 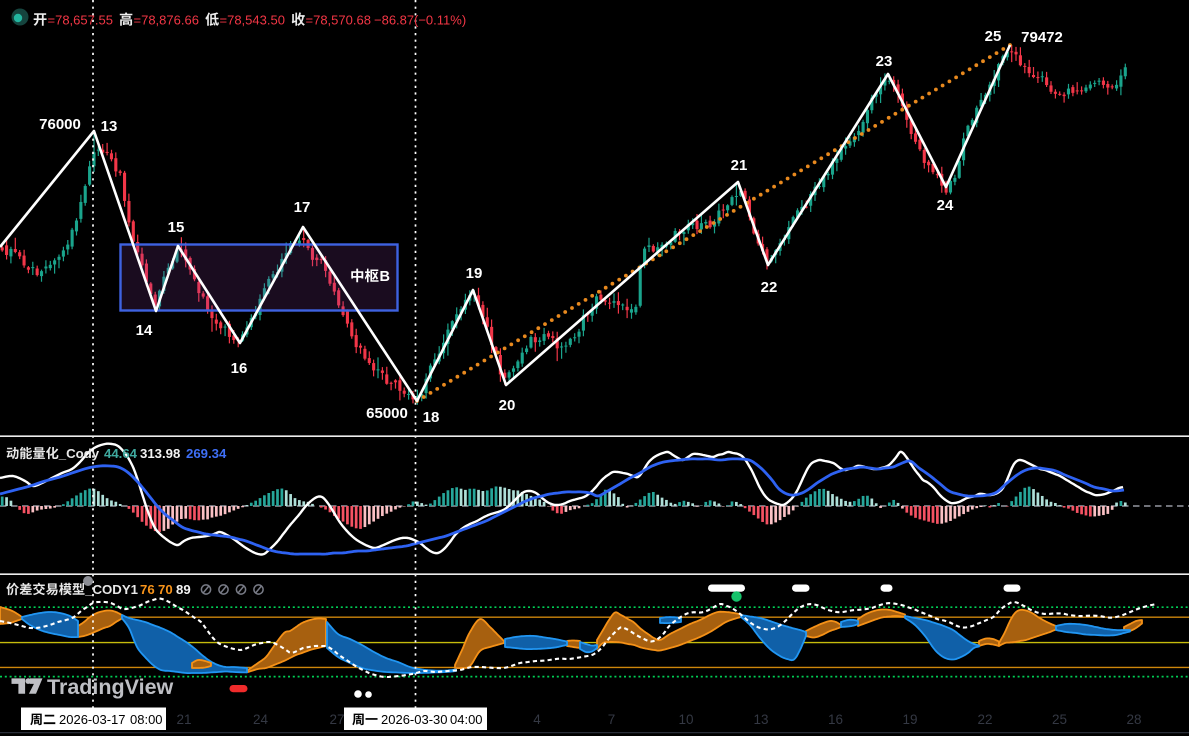 I want to click on svg-text: 269.34, so click(x=206, y=453).